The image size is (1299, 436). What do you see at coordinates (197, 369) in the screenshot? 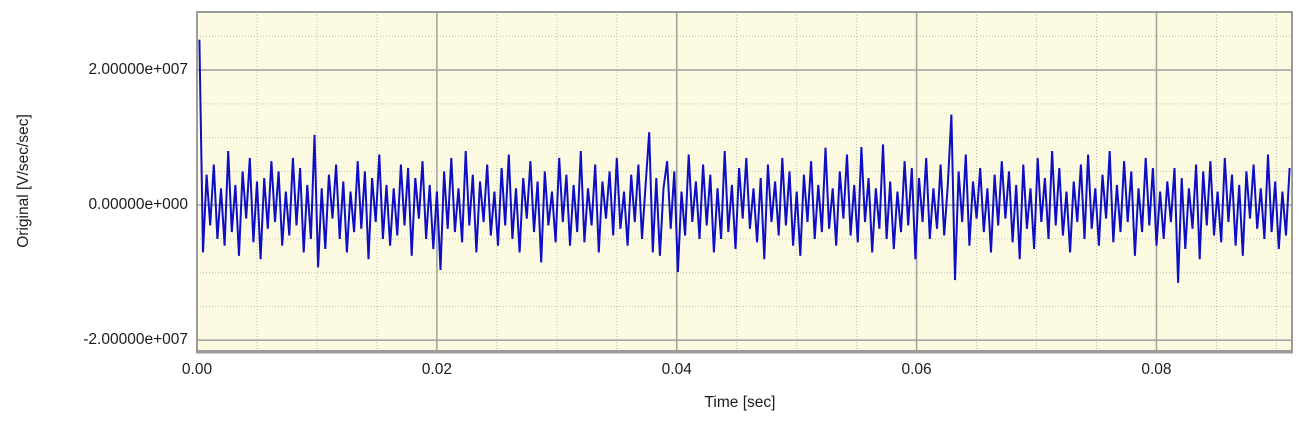
I see `x-tick-label: 0.00` at bounding box center [197, 369].